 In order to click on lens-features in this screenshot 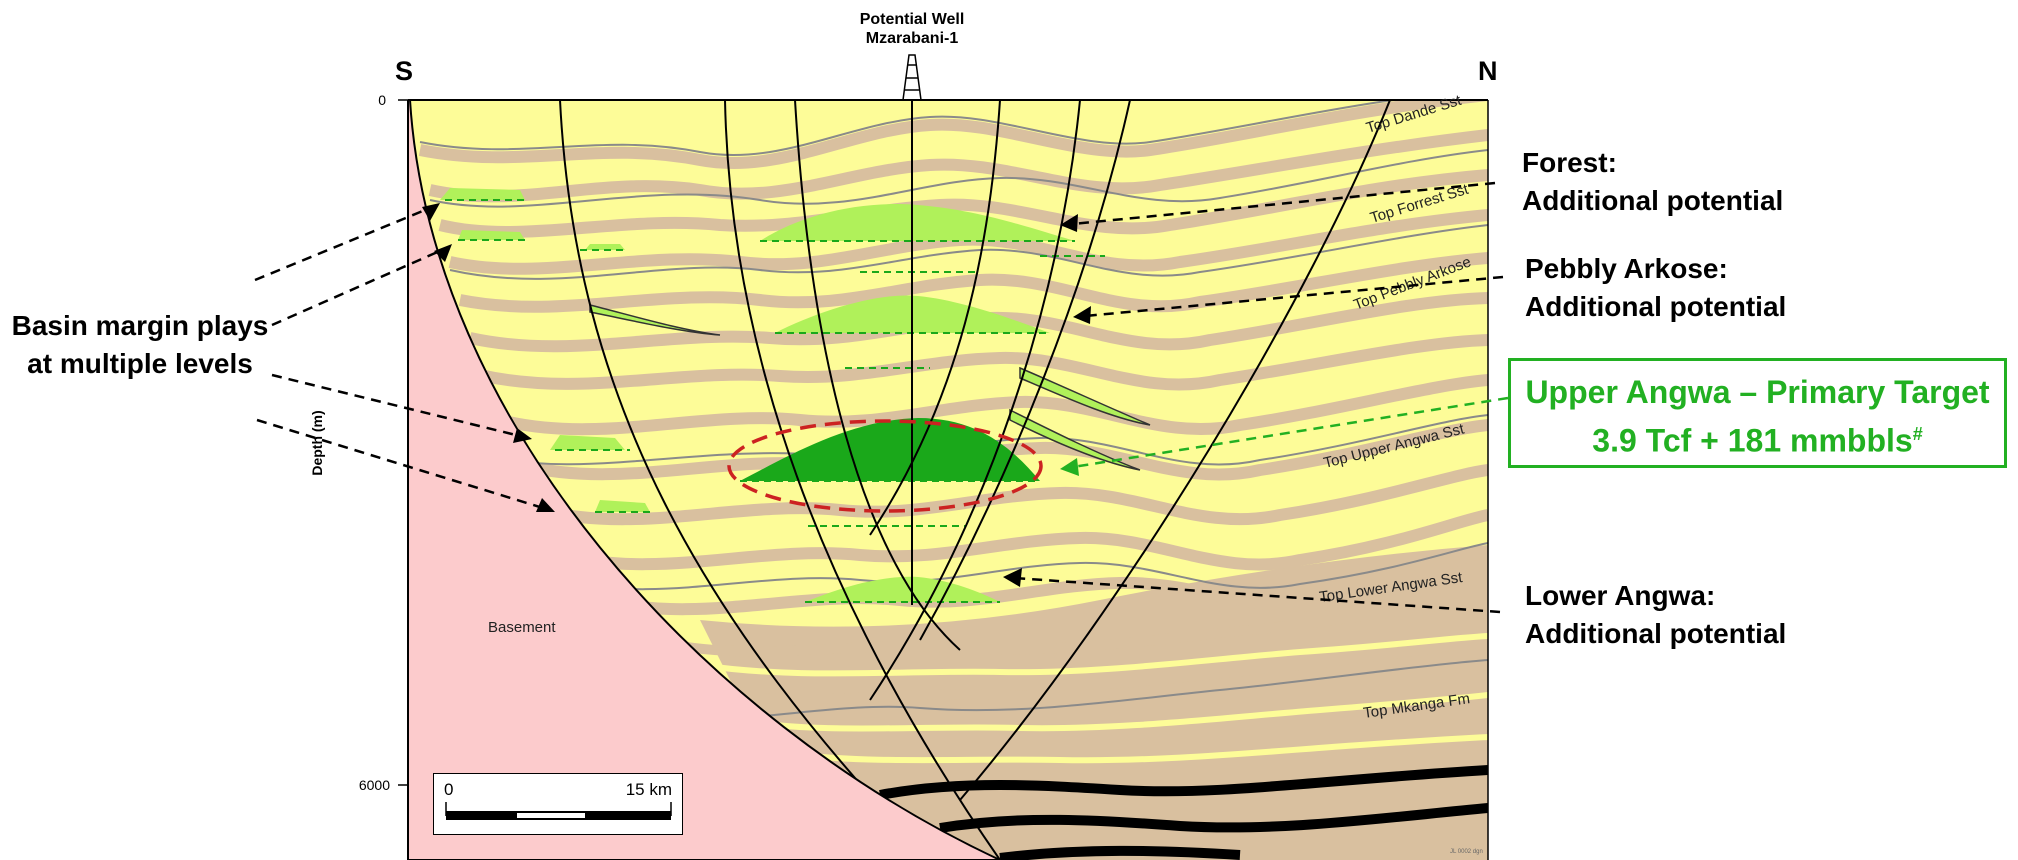, I will do `click(870, 387)`.